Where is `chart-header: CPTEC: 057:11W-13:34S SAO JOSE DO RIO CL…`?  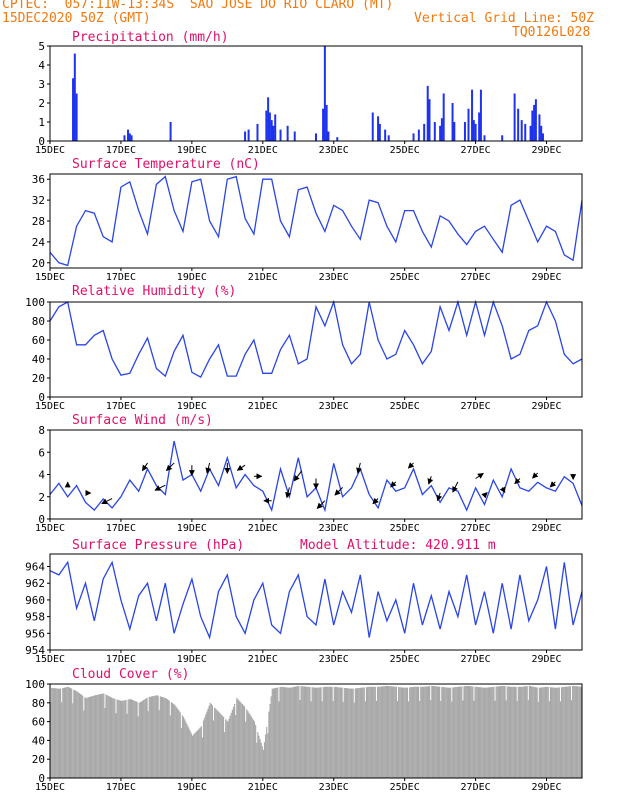 chart-header: CPTEC: 057:11W-13:34S SAO JOSE DO RIO CL… is located at coordinates (309, 22).